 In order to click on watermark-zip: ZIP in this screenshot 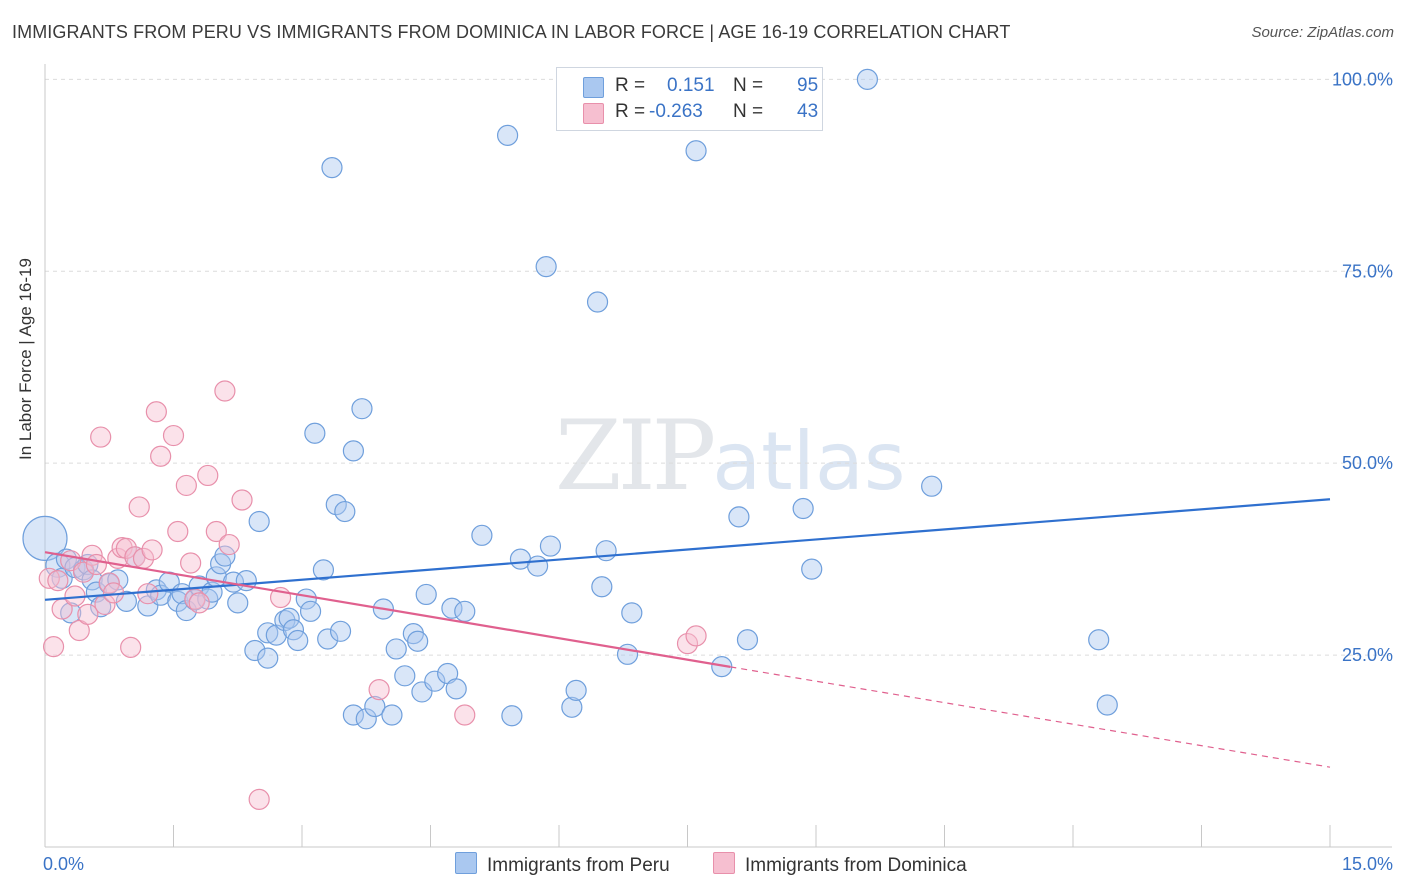, I will do `click(635, 456)`.